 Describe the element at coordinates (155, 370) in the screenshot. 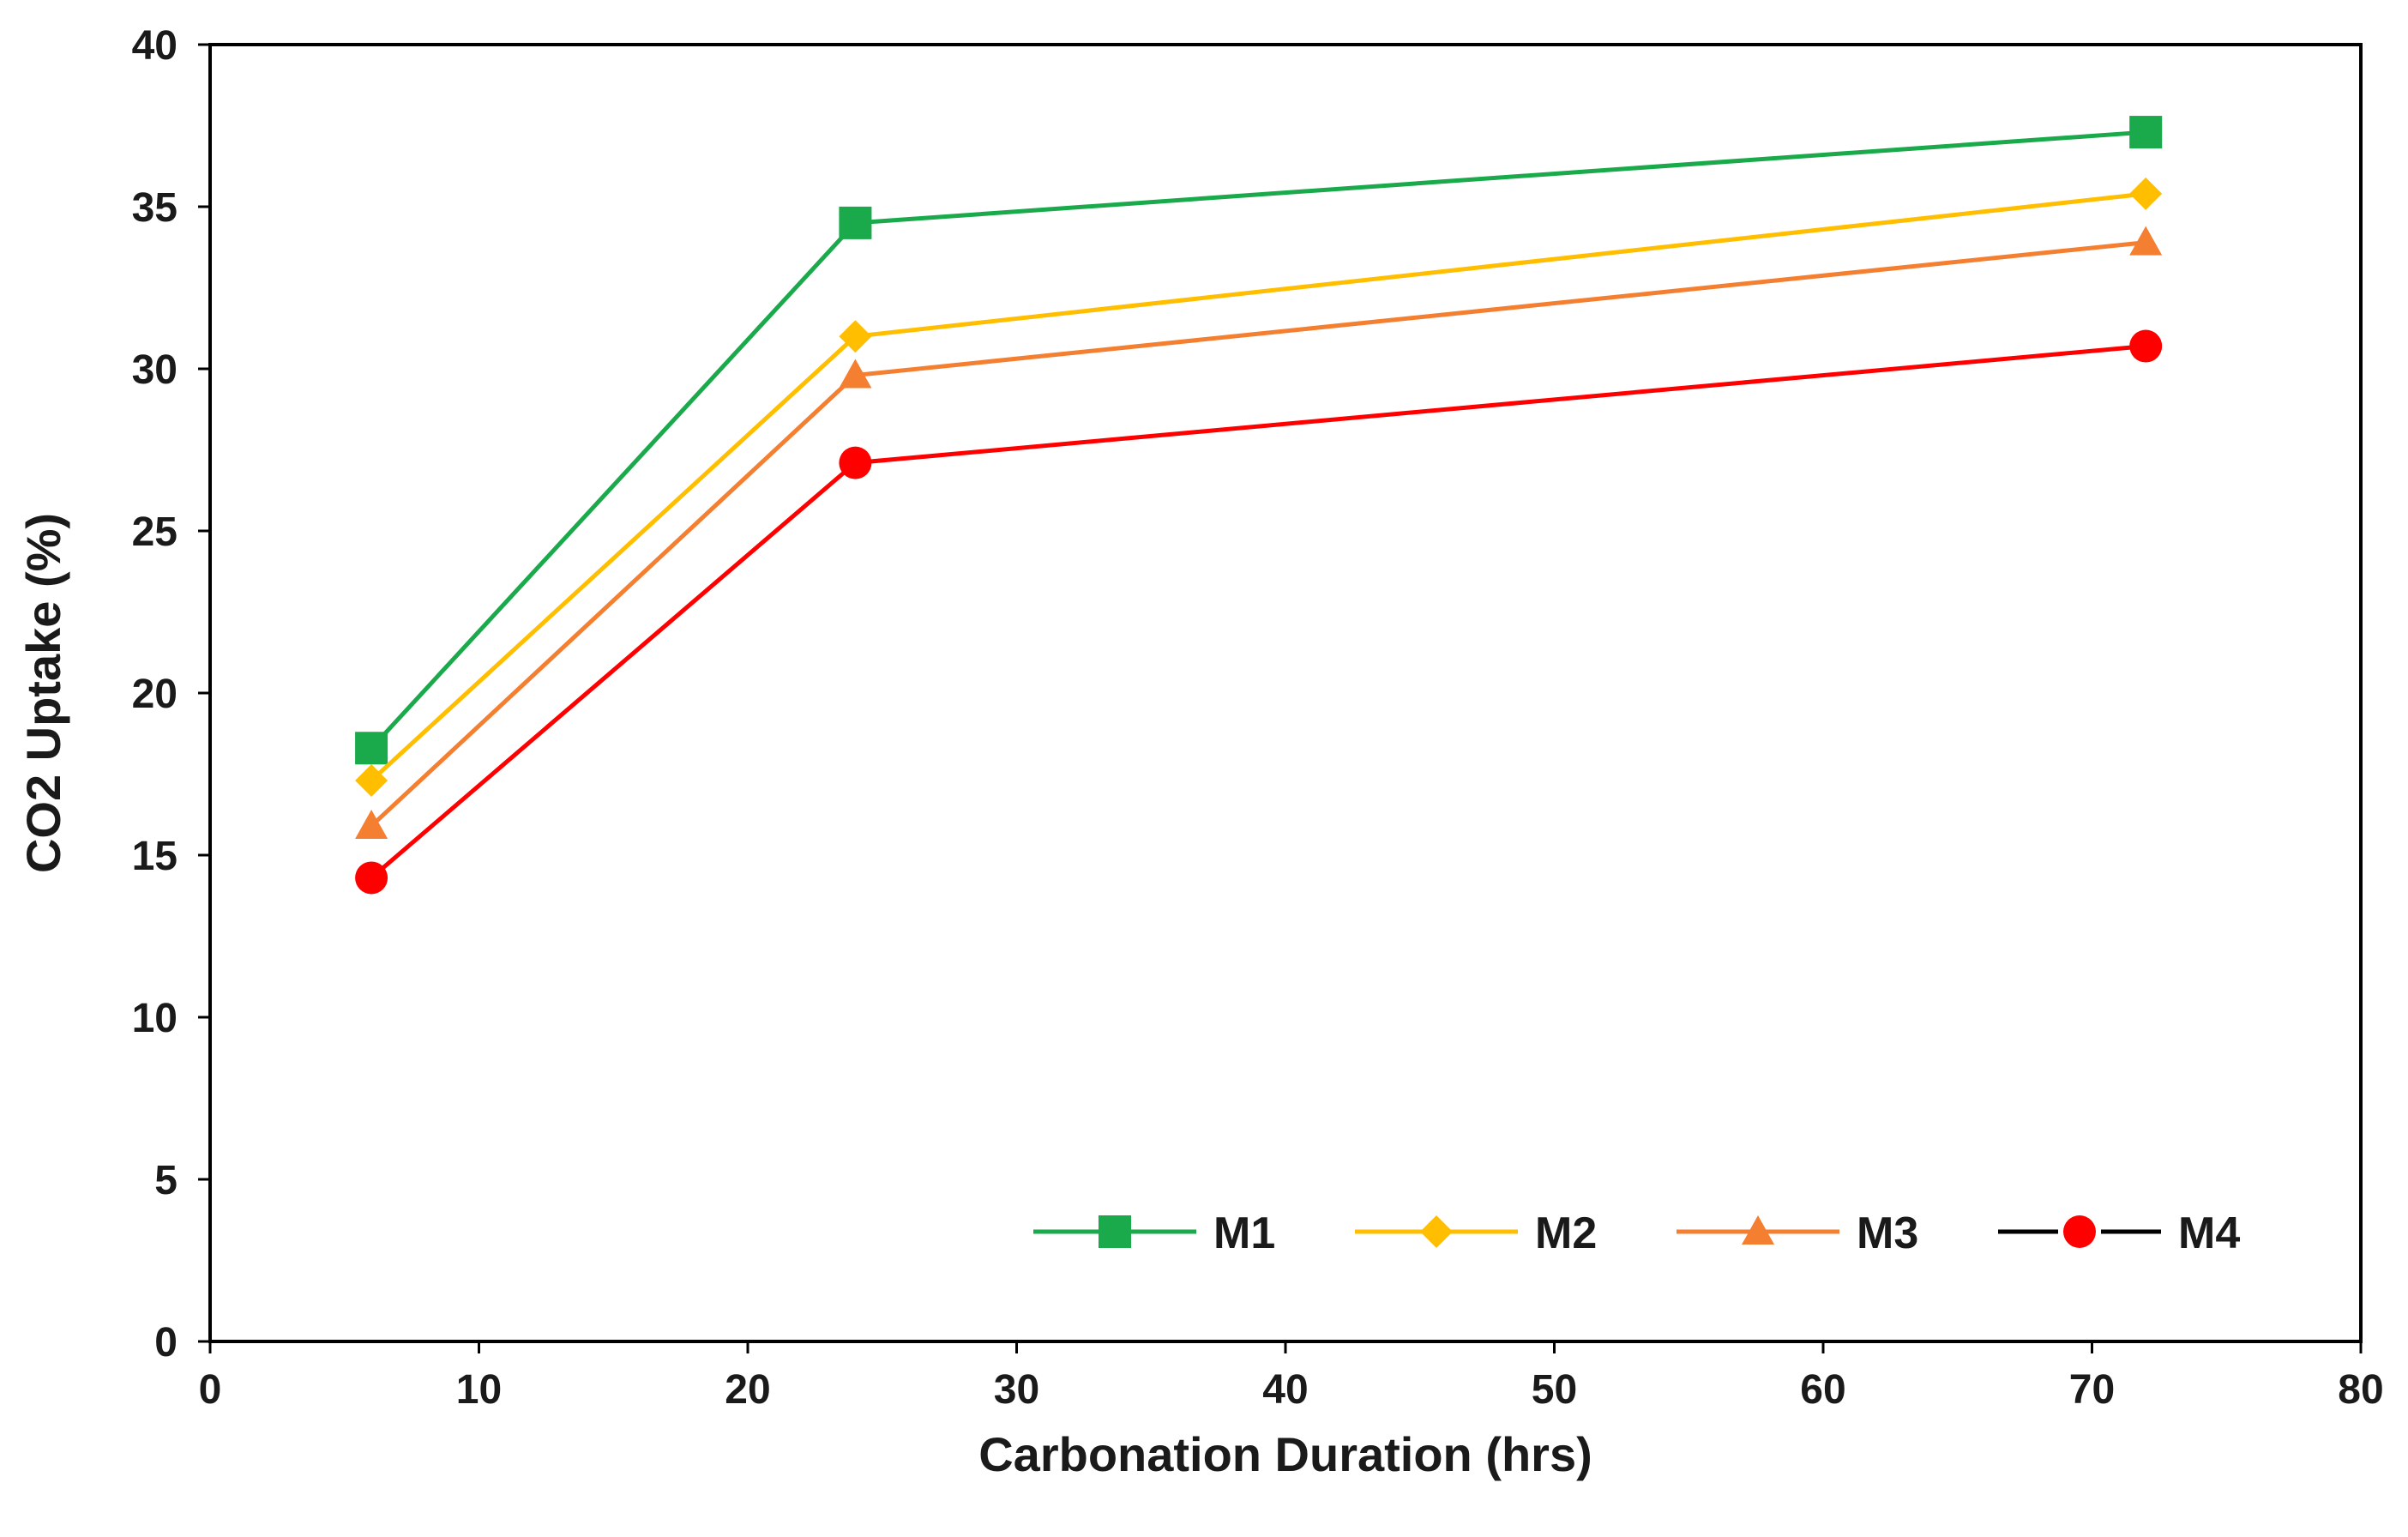

I see `y-tick-label: 30` at that location.